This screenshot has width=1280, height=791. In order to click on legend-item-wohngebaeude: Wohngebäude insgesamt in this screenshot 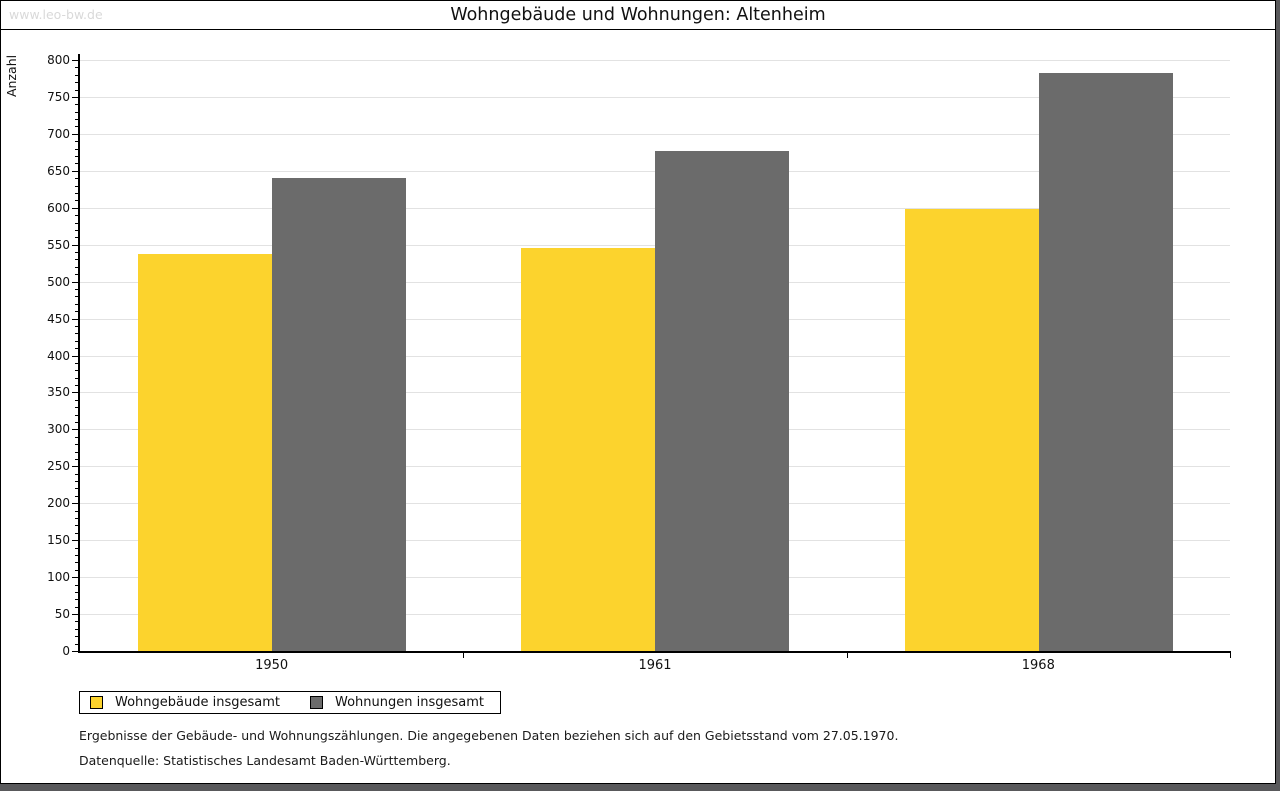, I will do `click(185, 702)`.